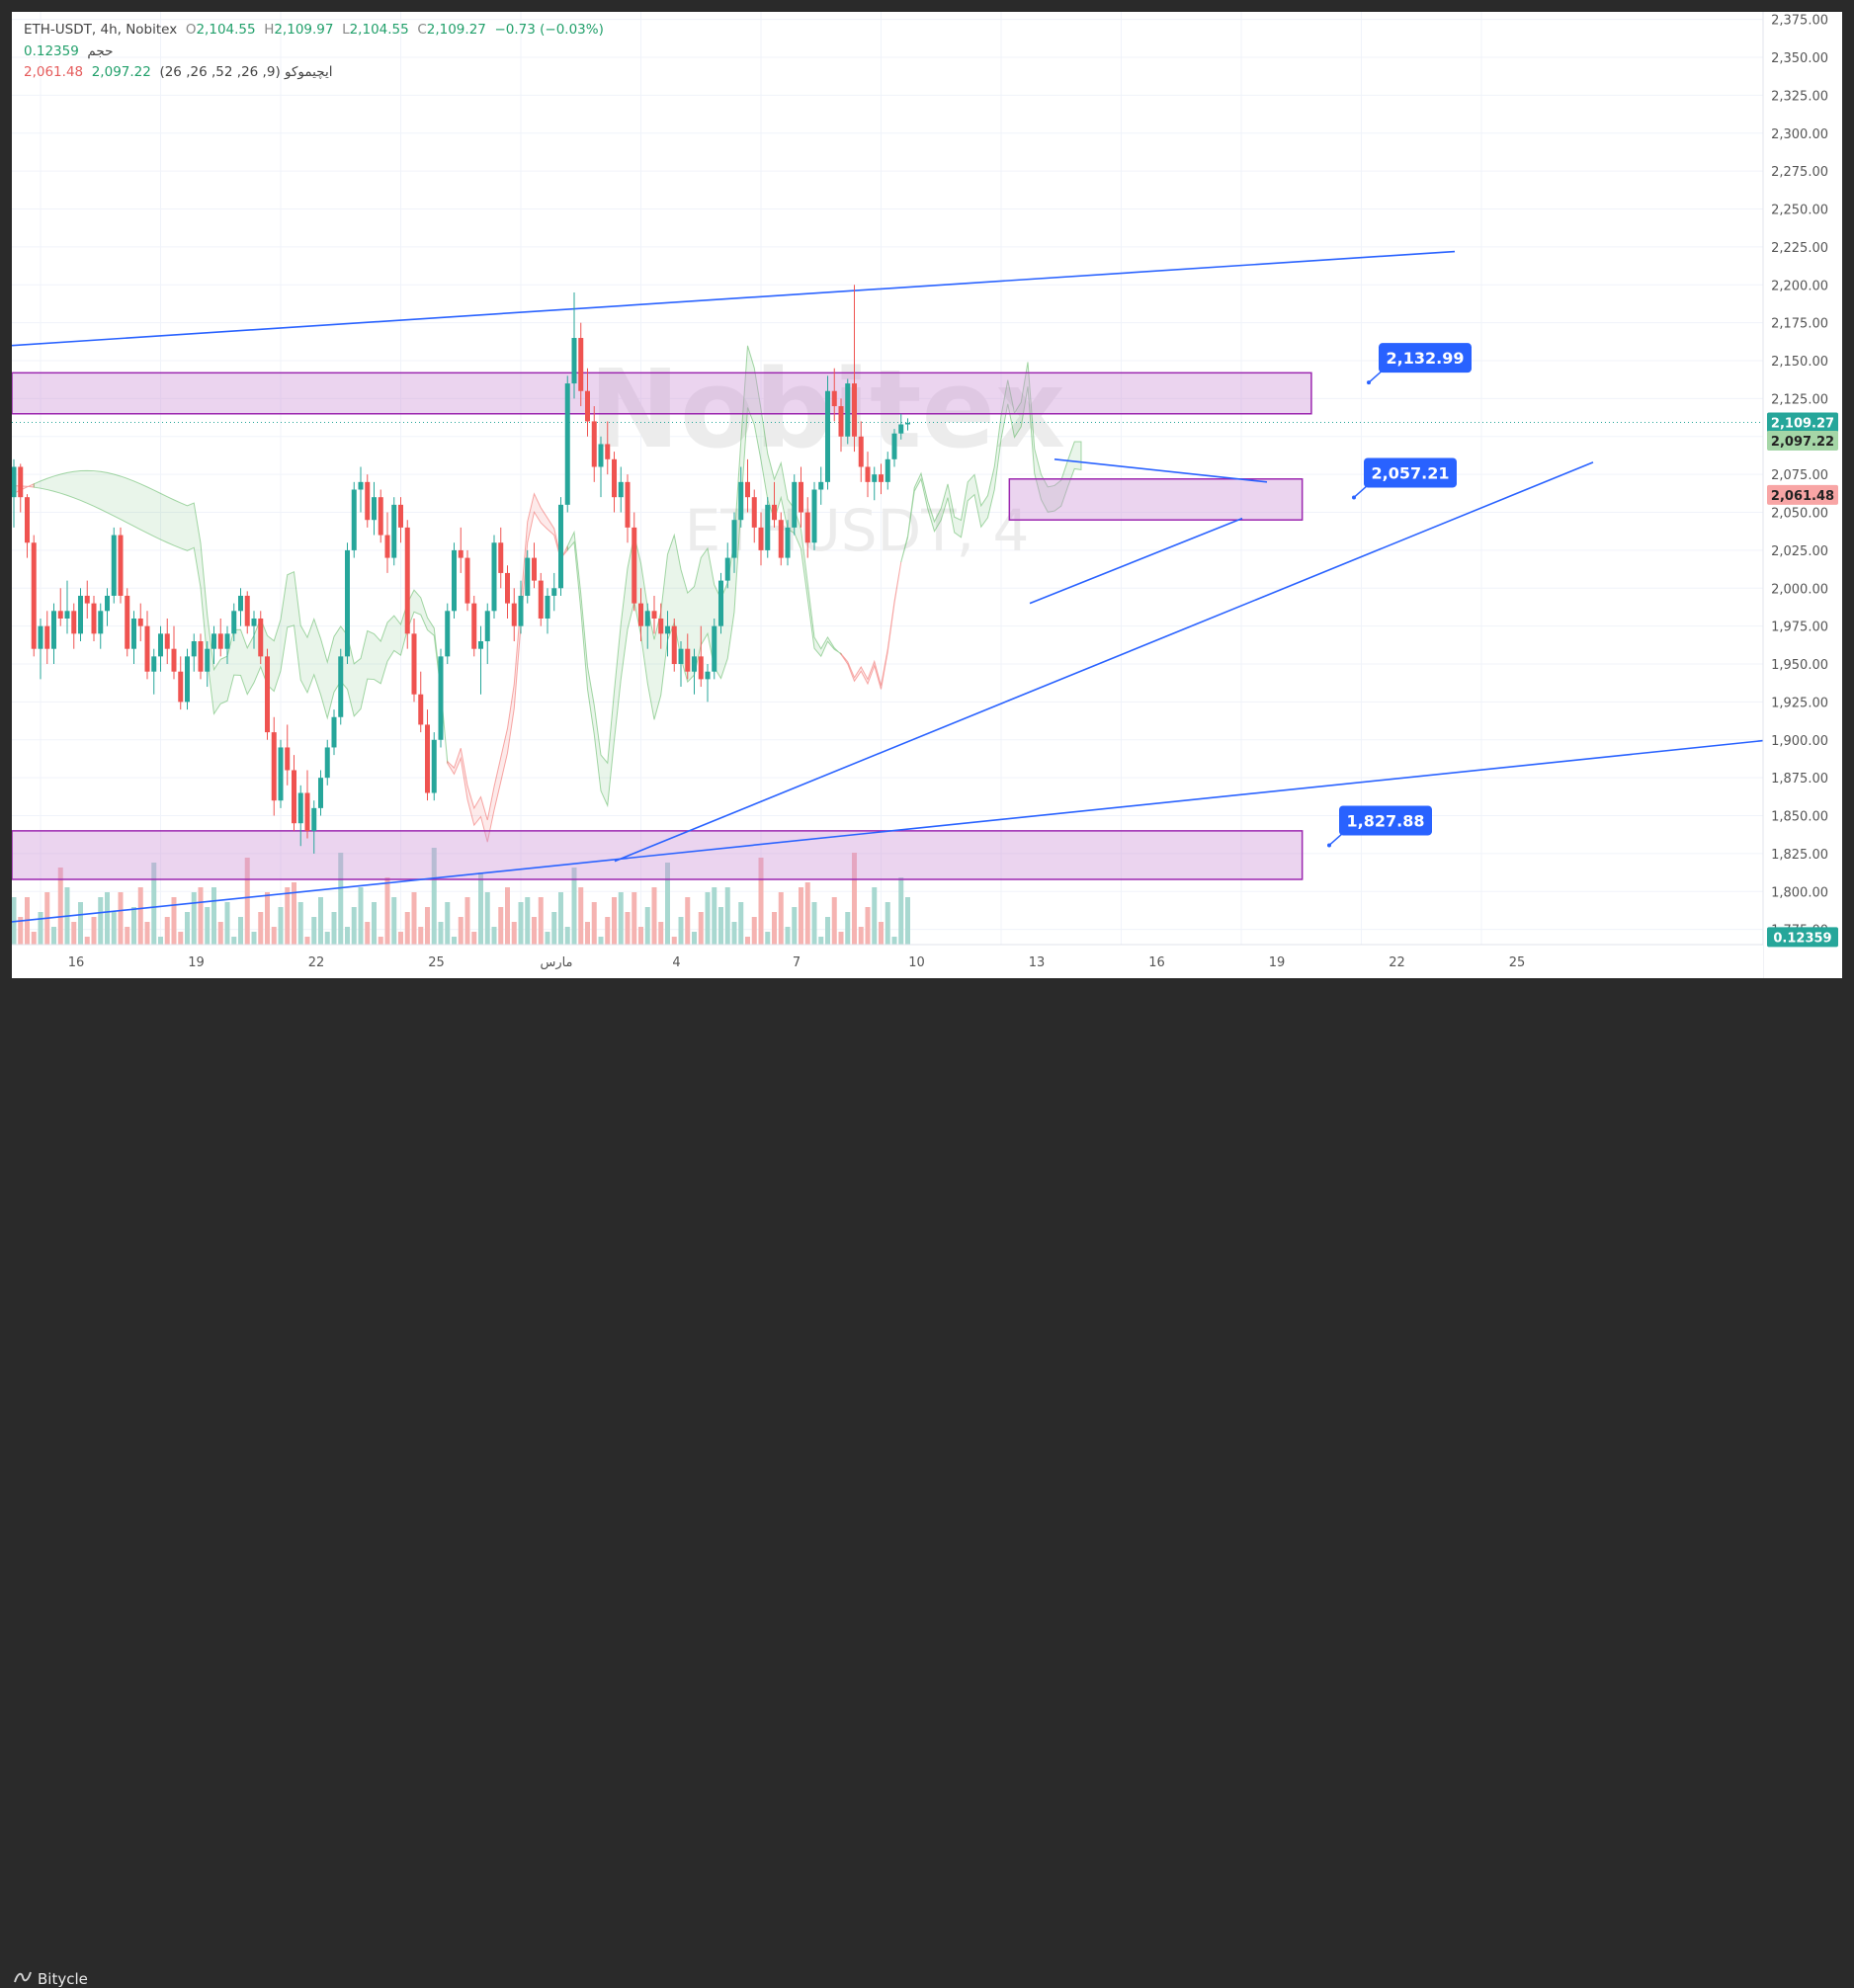  I want to click on price-annotations: 2,132.99 2,057.21 1,827.88, so click(1399, 595).